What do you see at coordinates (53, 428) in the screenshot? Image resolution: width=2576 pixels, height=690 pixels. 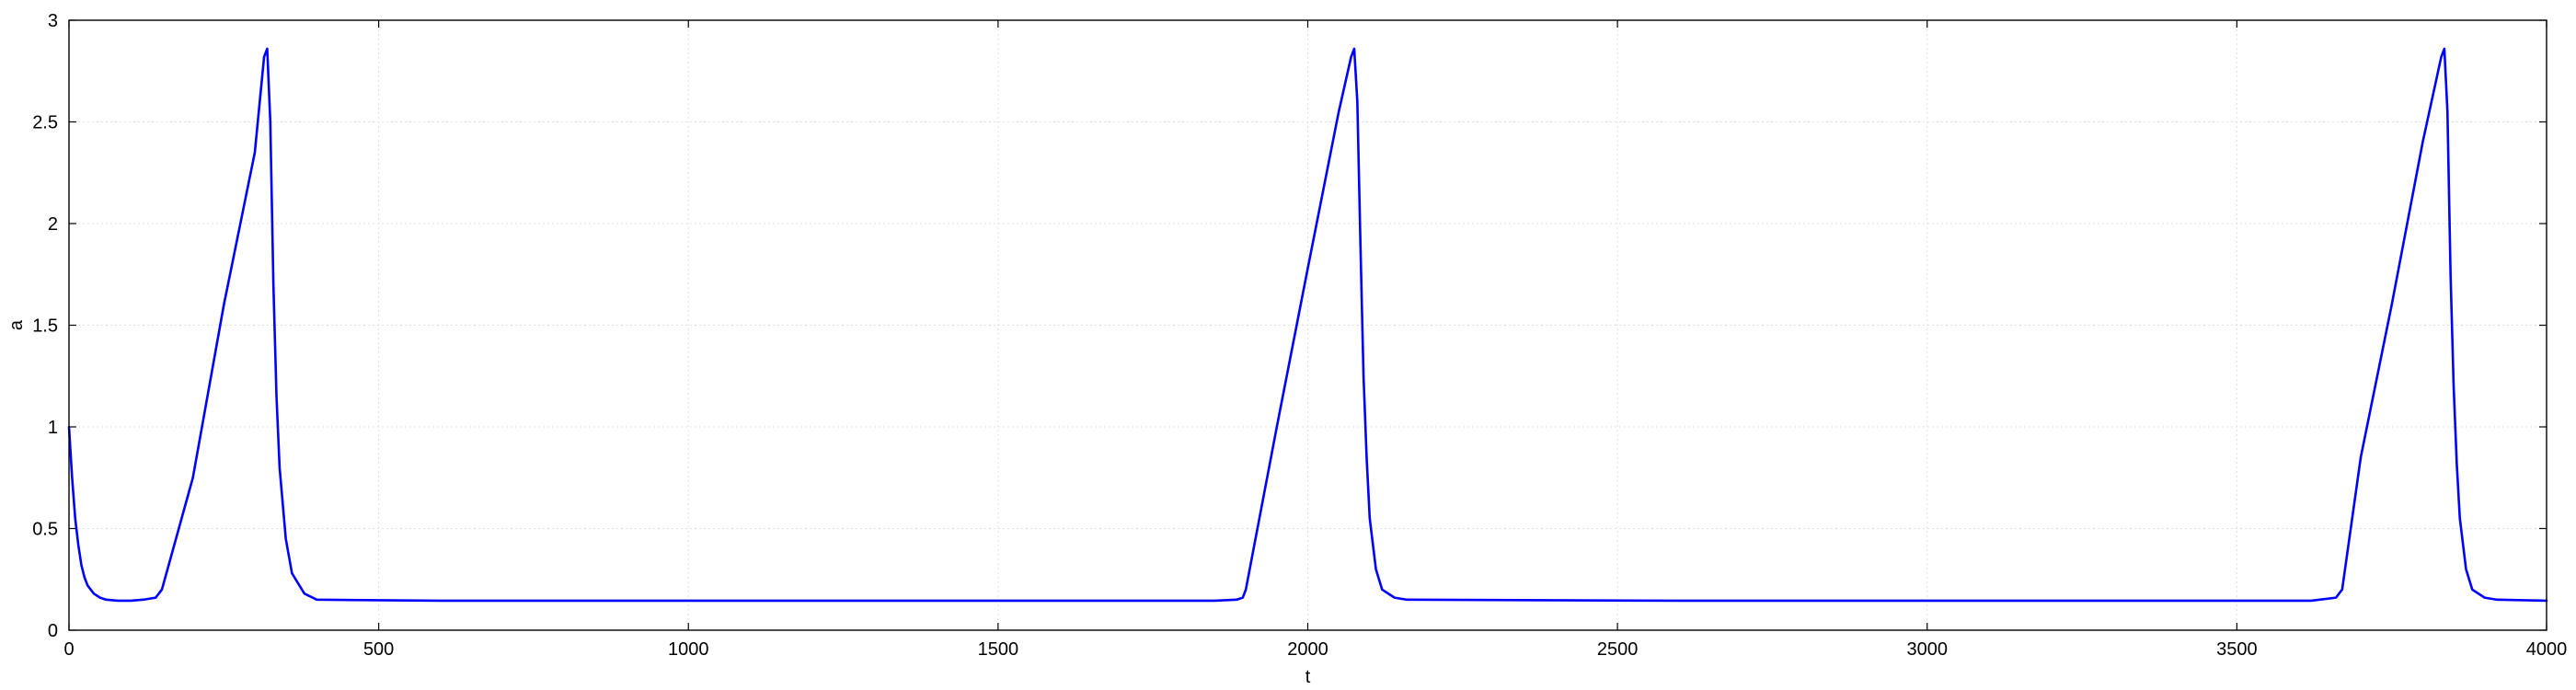 I see `y-tick-label: 1` at bounding box center [53, 428].